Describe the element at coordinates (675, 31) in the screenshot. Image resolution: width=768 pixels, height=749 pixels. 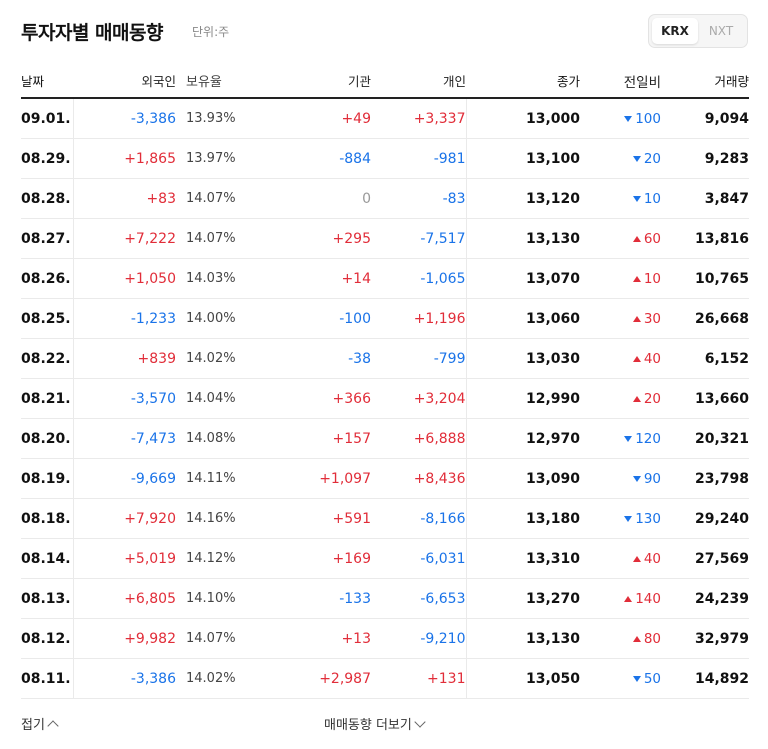
I see `krx-tab: KRX` at that location.